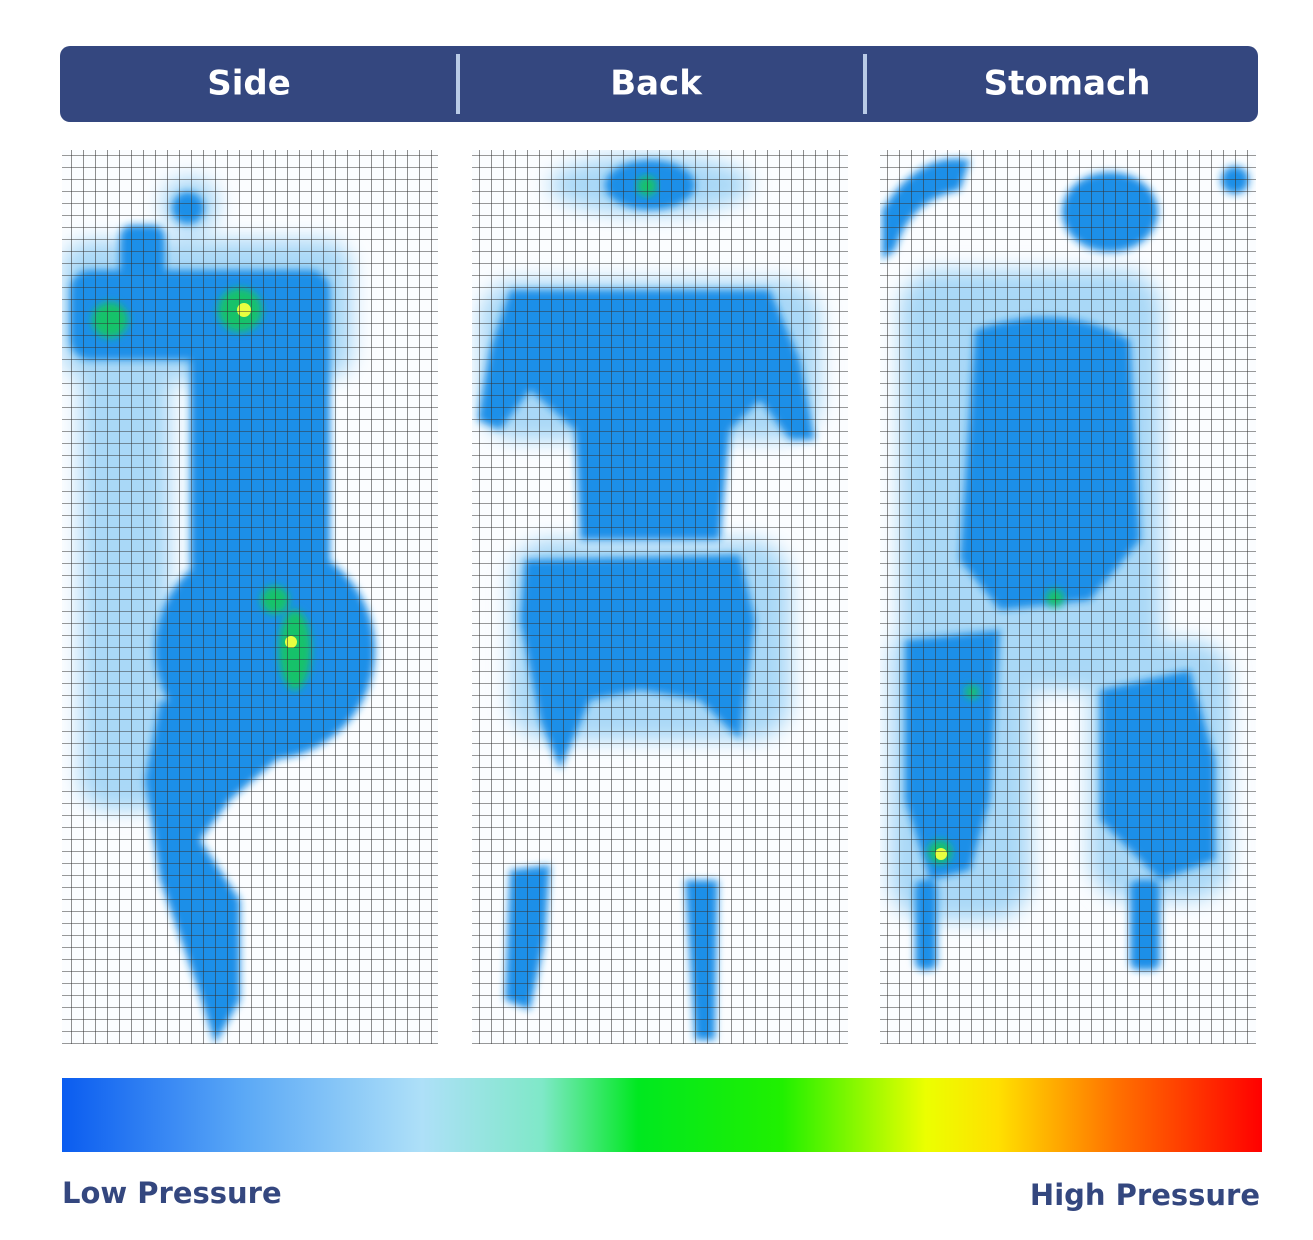 The height and width of the screenshot is (1240, 1313). Describe the element at coordinates (662, 1115) in the screenshot. I see `pressure-scale` at that location.